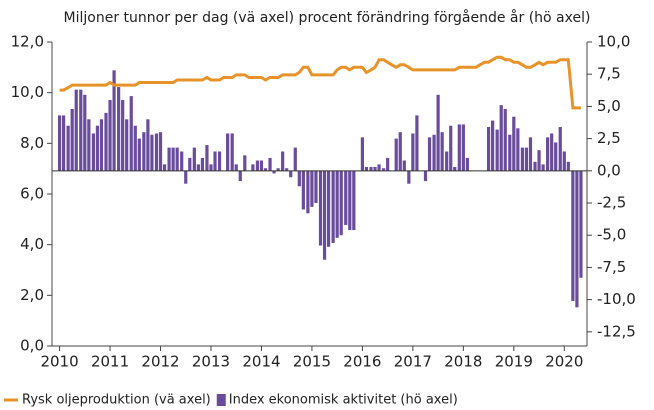  Describe the element at coordinates (32, 194) in the screenshot. I see `y-tick-label: 6,0` at that location.